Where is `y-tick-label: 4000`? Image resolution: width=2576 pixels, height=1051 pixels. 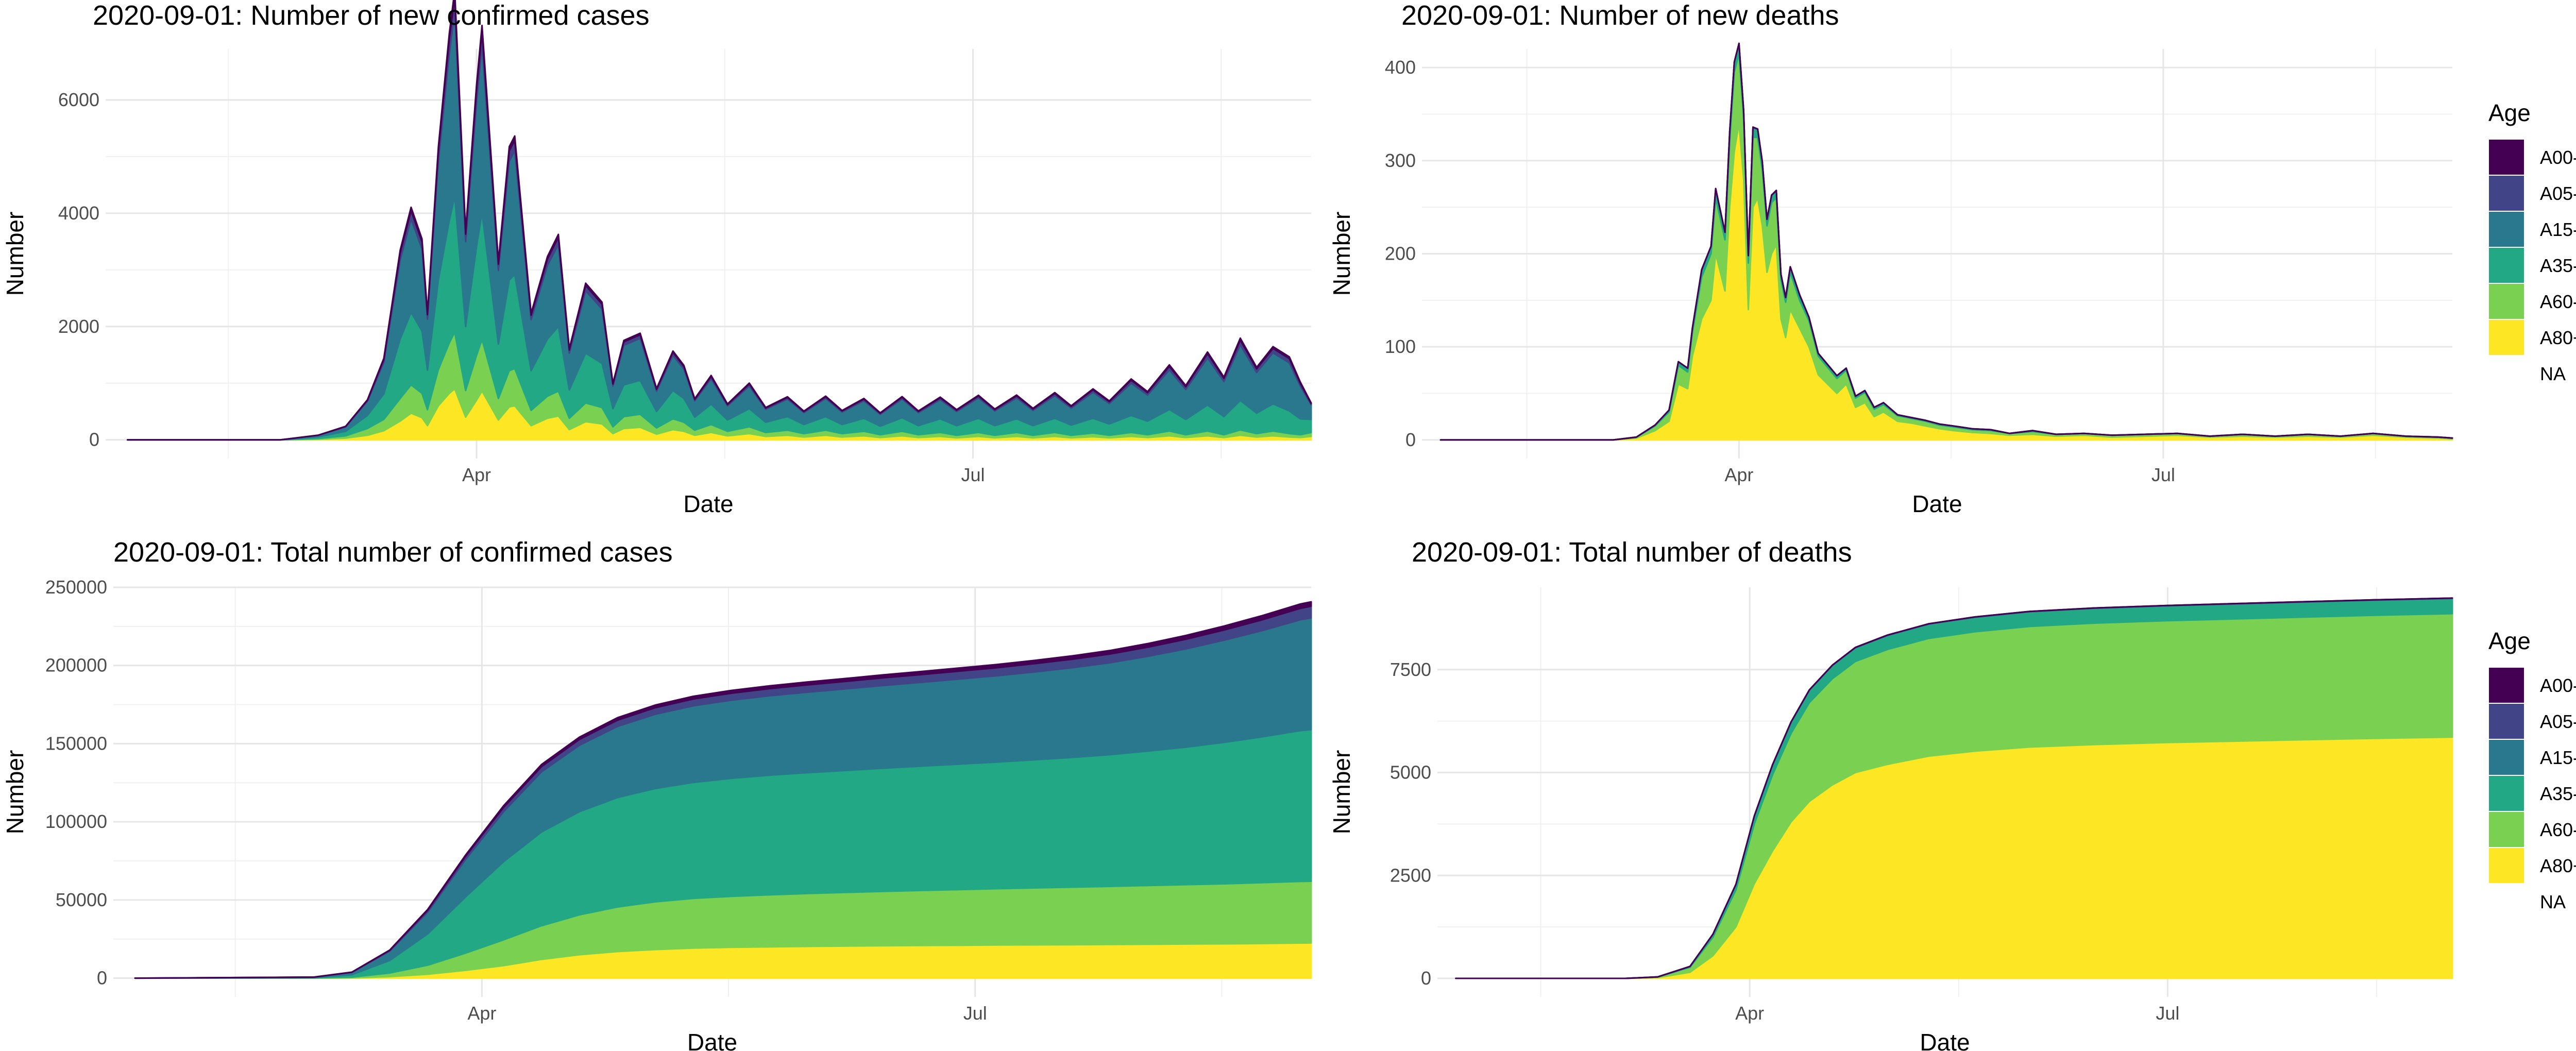 y-tick-label: 4000 is located at coordinates (79, 213).